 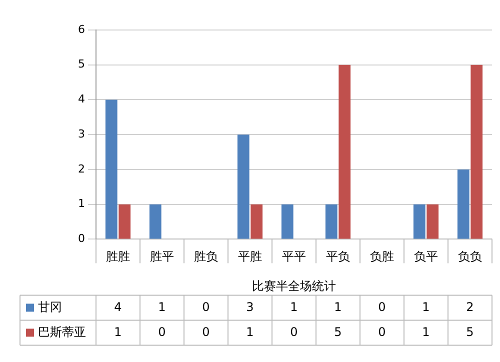 What do you see at coordinates (250, 257) in the screenshot?
I see `x-tick-label: 平胜` at bounding box center [250, 257].